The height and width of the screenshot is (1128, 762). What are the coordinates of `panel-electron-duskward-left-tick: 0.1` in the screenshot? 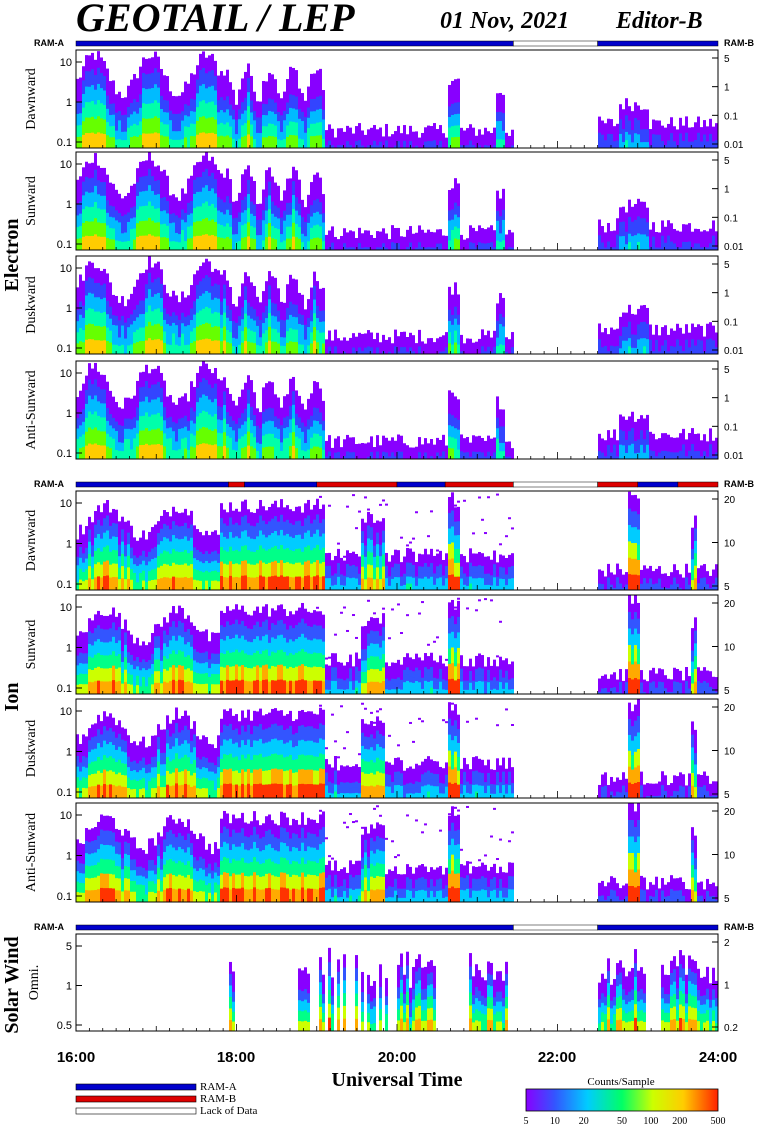 It's located at (64, 349).